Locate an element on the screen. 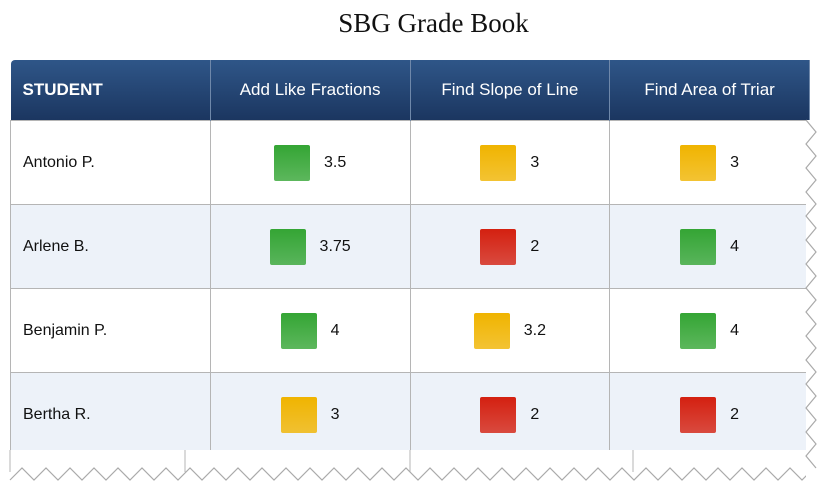 The width and height of the screenshot is (817, 483). right-mask is located at coordinates (811, 301).